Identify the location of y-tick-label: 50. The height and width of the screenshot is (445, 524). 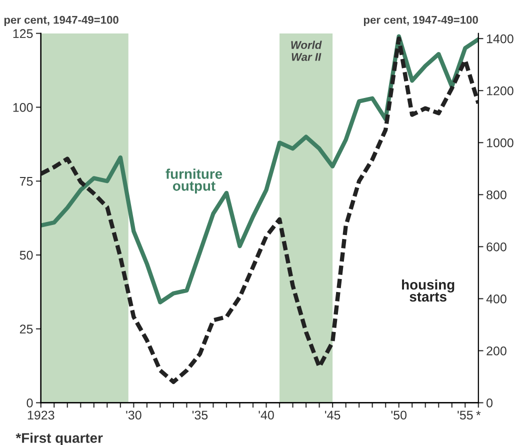
(26, 255).